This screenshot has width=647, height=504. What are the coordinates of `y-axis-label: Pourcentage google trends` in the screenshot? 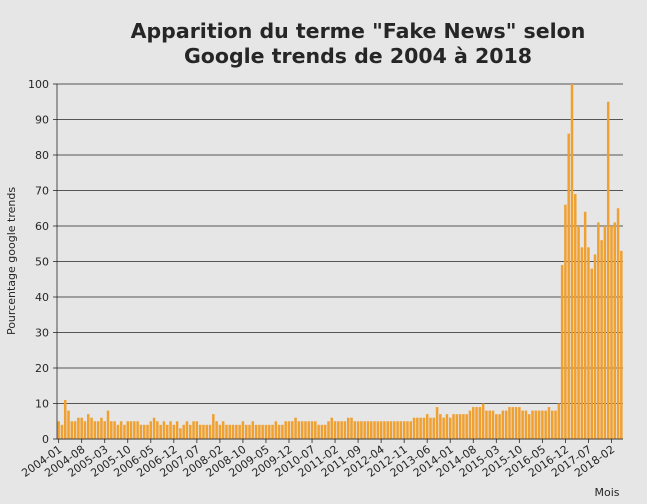 It's located at (11, 261).